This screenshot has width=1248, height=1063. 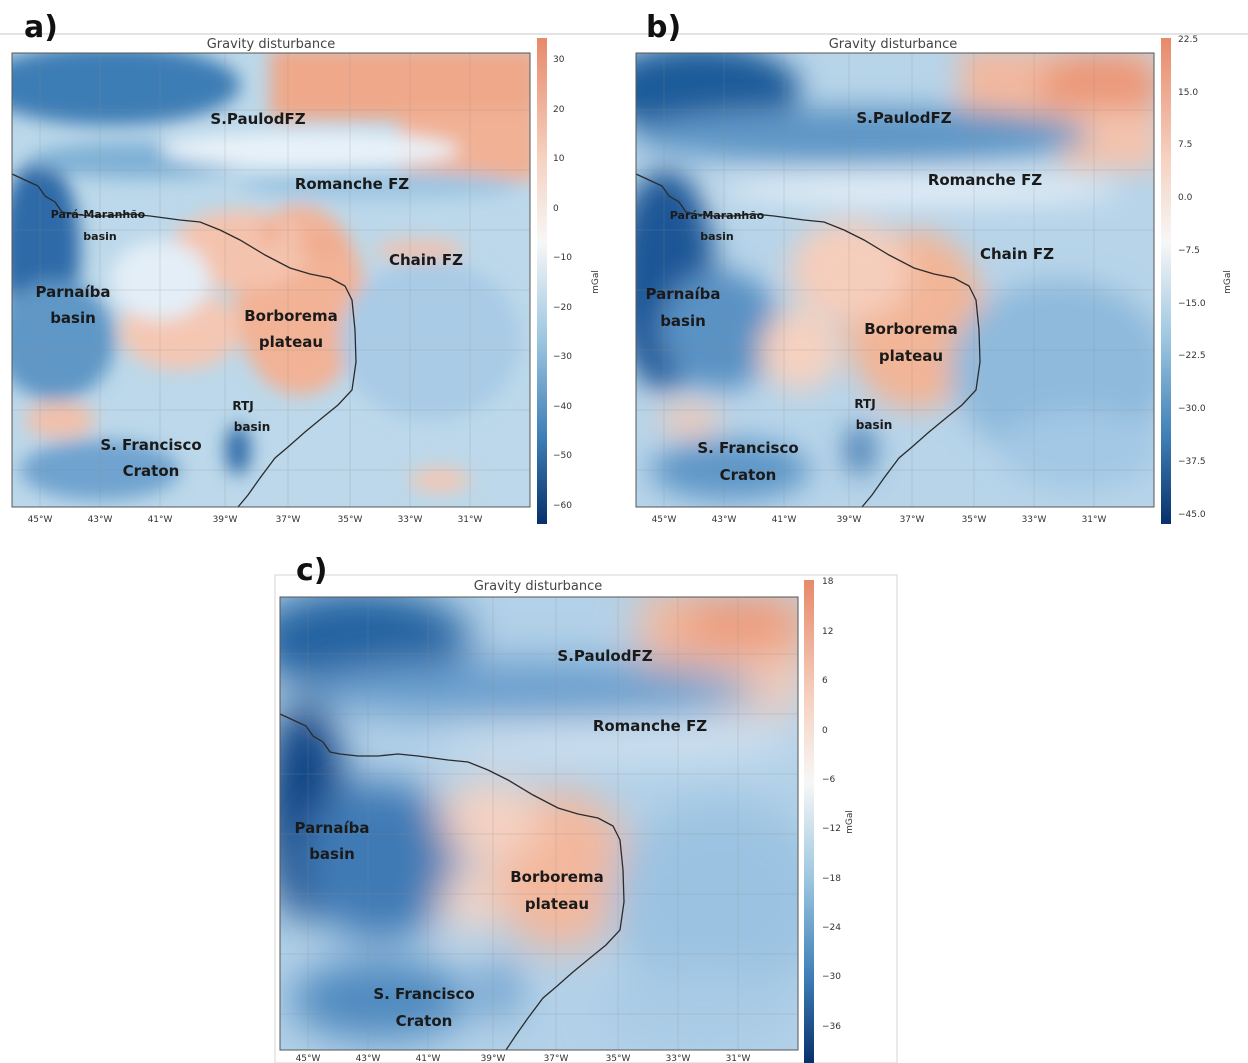 What do you see at coordinates (569, 281) in the screenshot?
I see `colorbar: 30 20 10 0 −10 −20 −30 −40 −50 −60 mGal` at bounding box center [569, 281].